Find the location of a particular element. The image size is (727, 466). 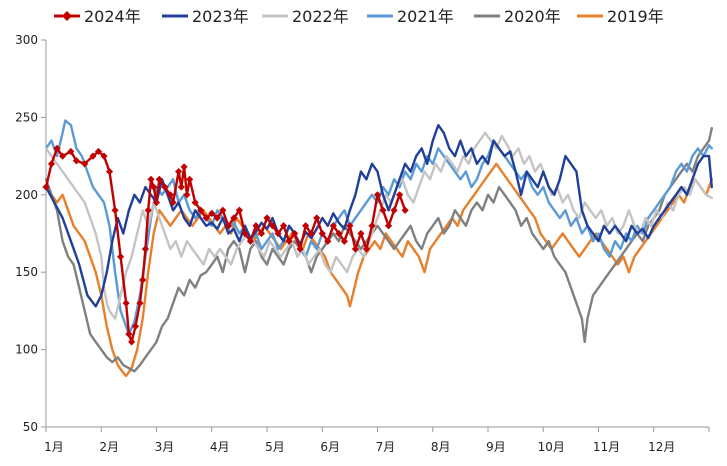

legend-item-2021: 2021年 is located at coordinates (410, 16).